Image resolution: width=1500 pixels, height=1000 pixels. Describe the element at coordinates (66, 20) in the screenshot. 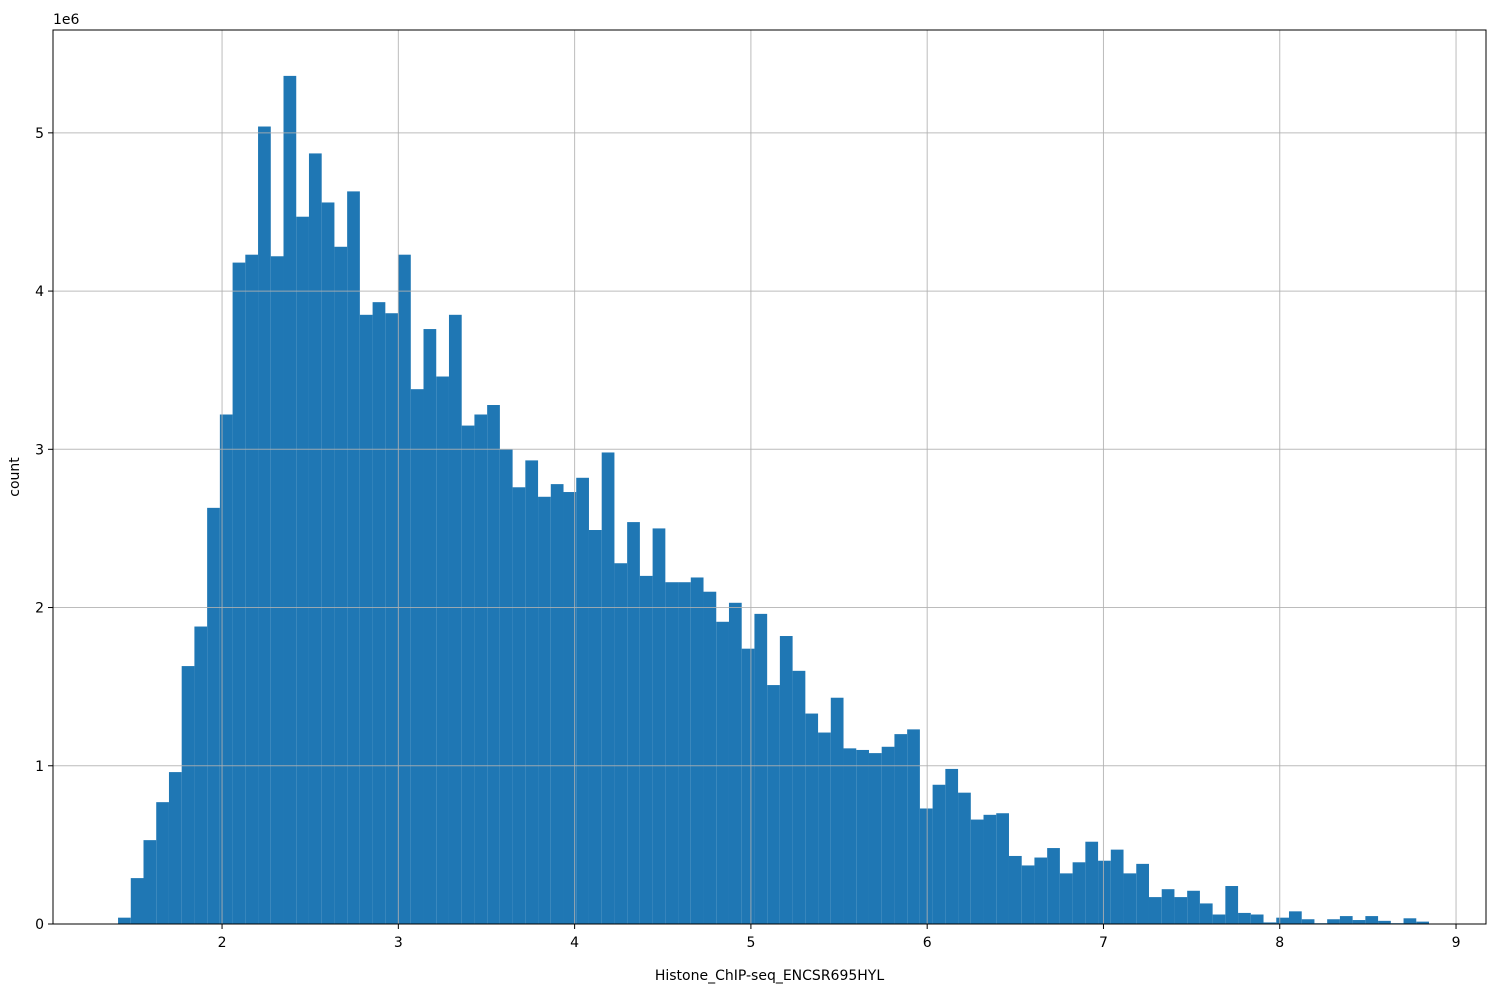

I see `y-axis-offset-text: 1e6` at that location.